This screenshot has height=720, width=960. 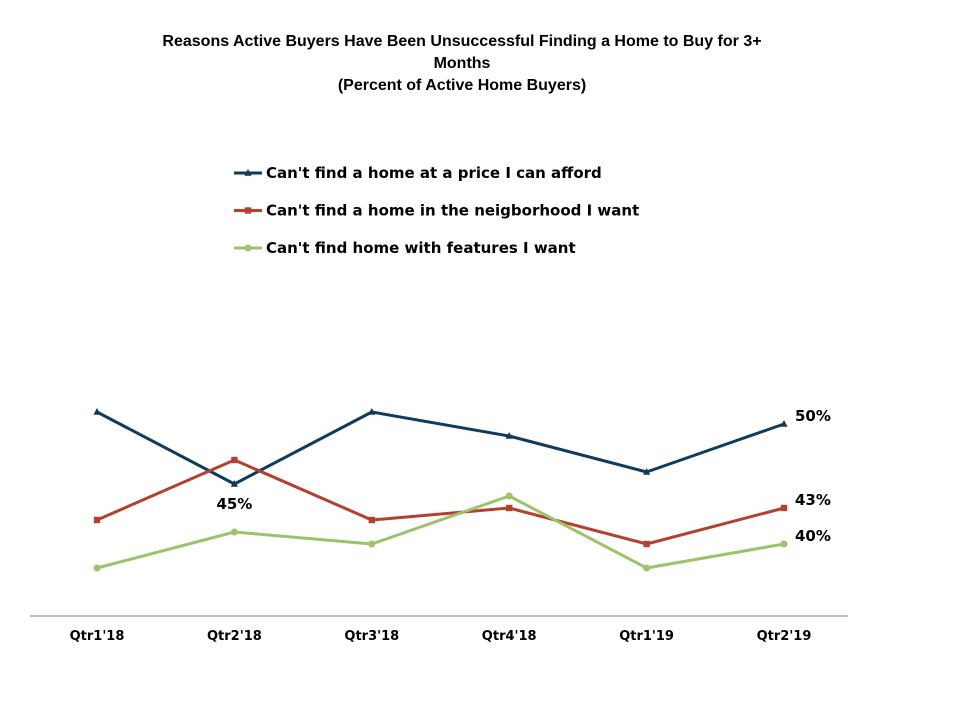 I want to click on data-label: 40%, so click(x=813, y=536).